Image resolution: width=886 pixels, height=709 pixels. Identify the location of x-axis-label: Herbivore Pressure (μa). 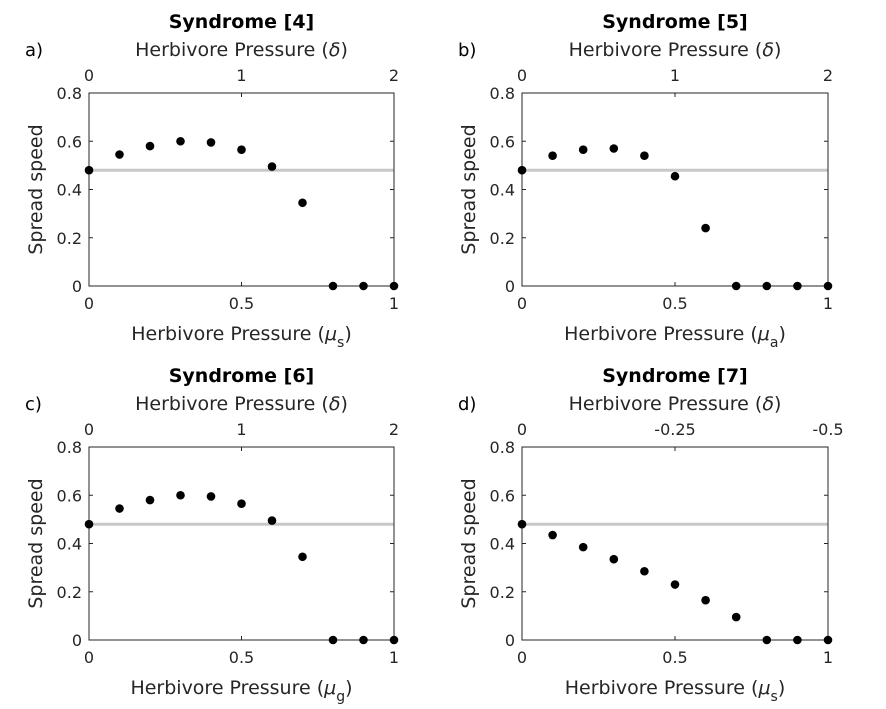
(675, 337).